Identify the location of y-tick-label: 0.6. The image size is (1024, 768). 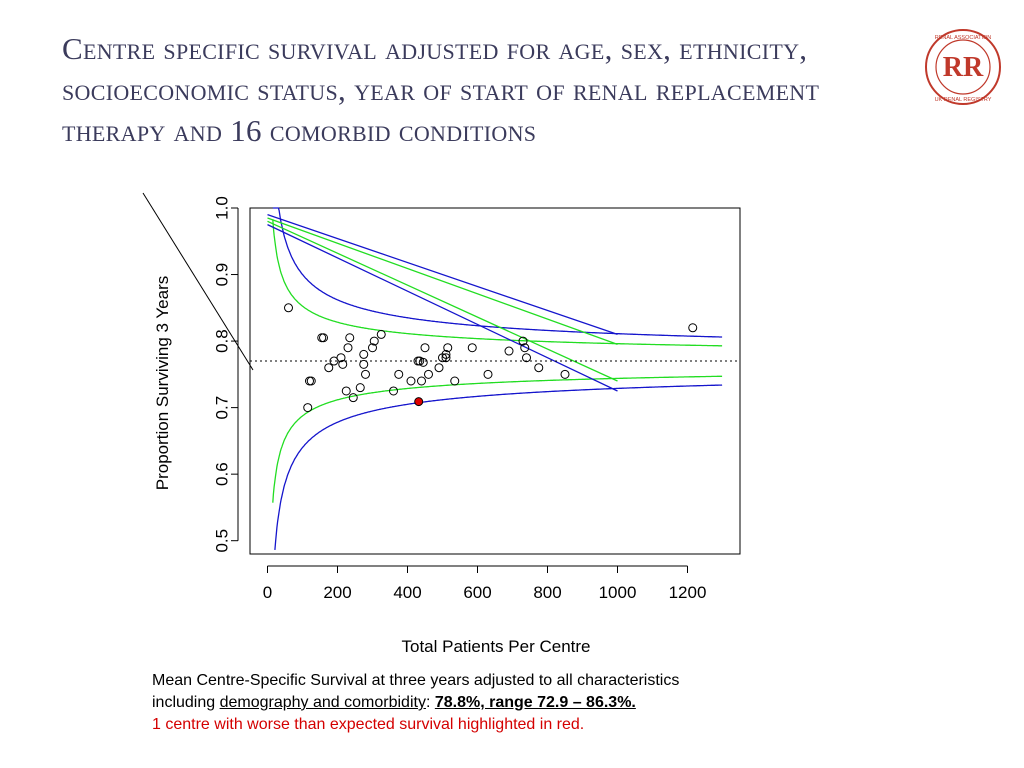
(221, 474).